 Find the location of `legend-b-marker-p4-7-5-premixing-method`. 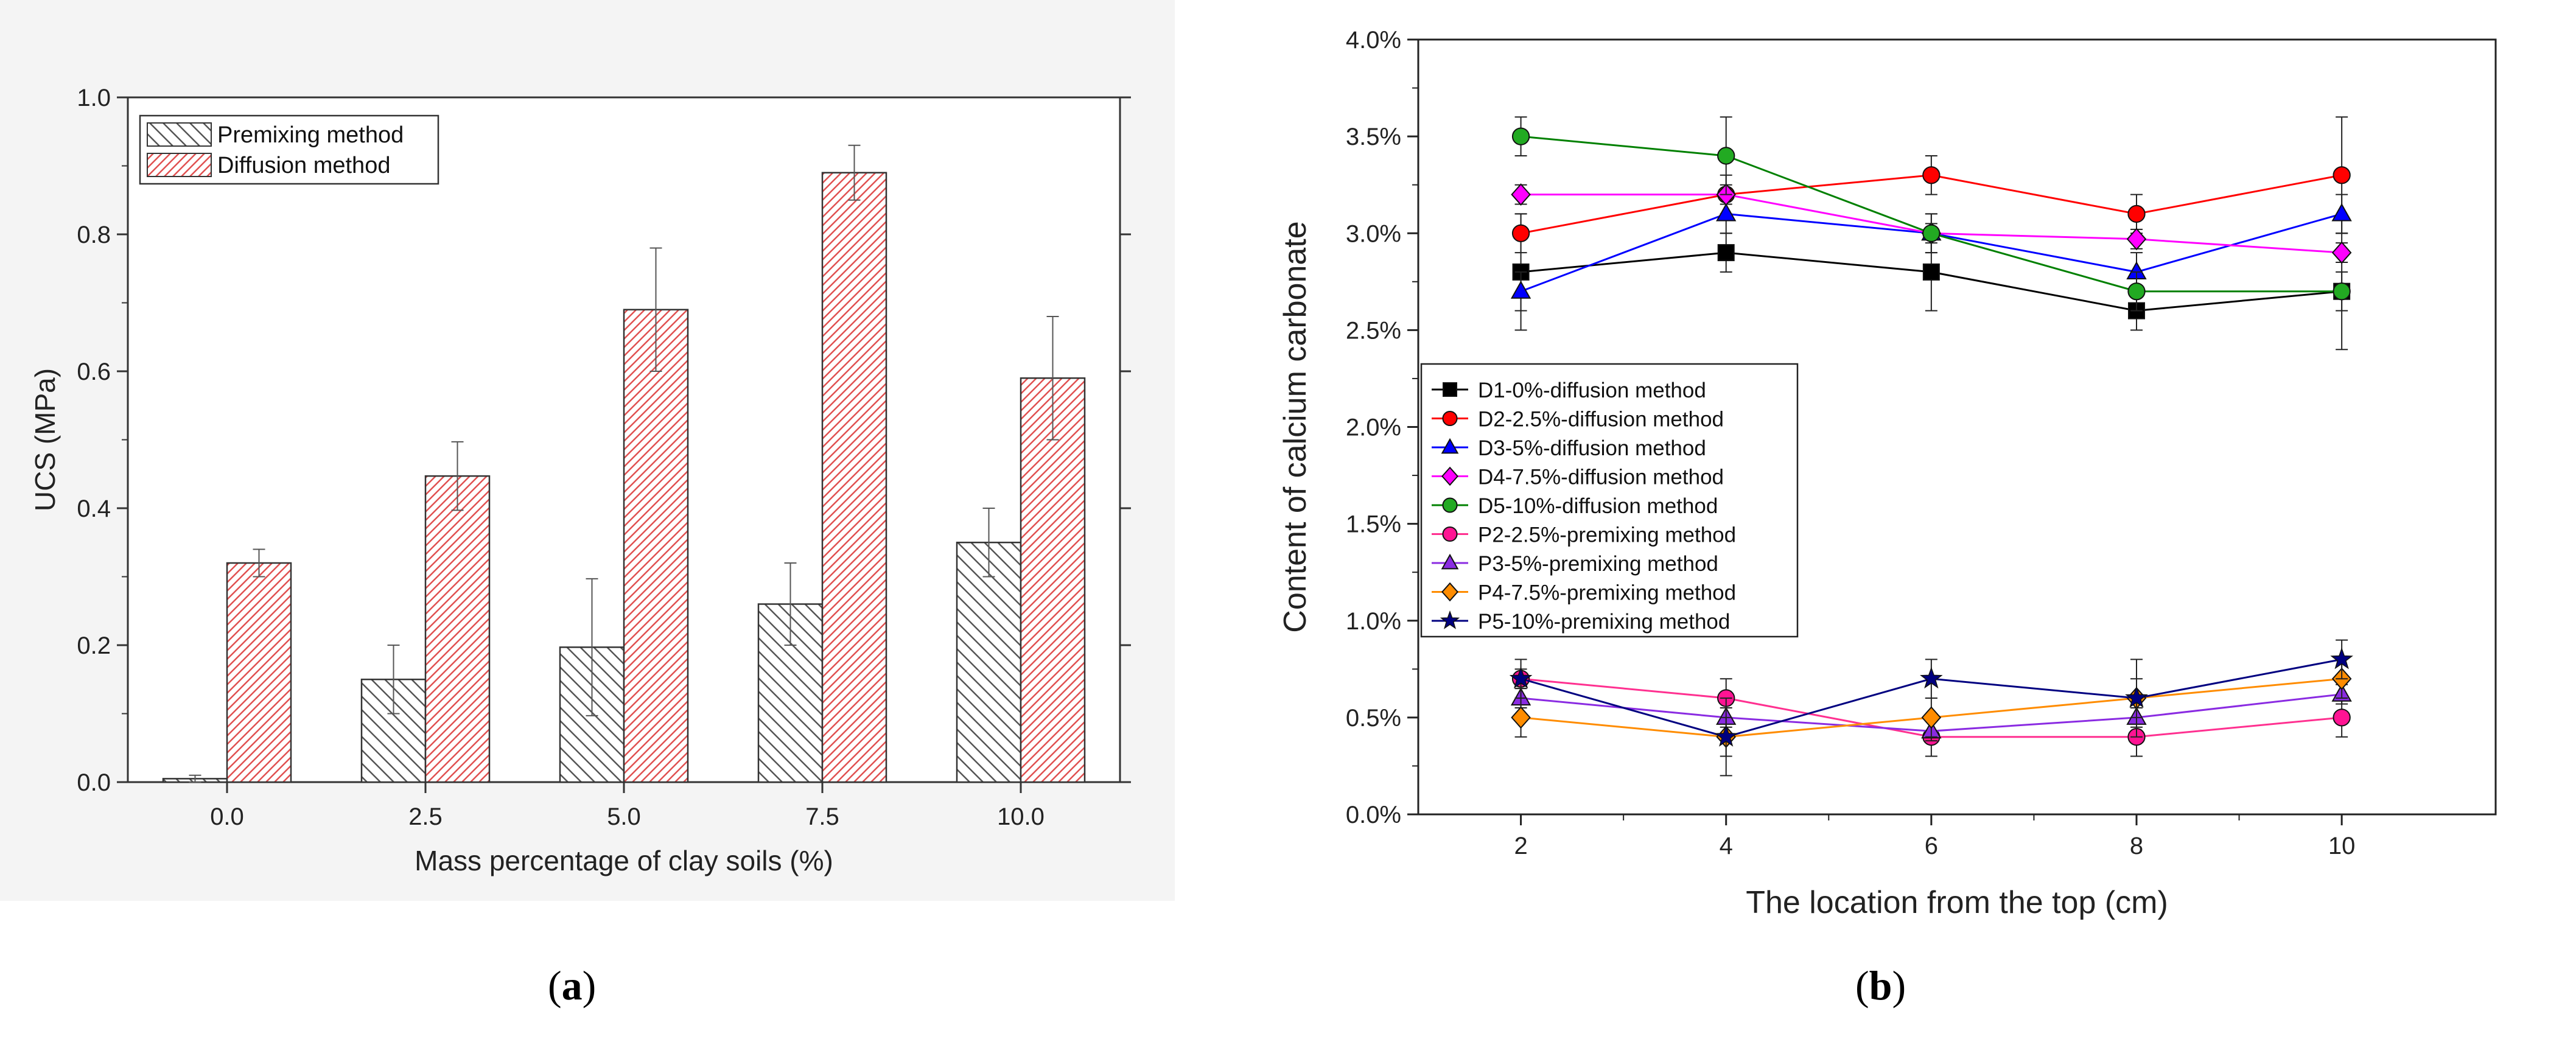

legend-b-marker-p4-7-5-premixing-method is located at coordinates (1449, 592).